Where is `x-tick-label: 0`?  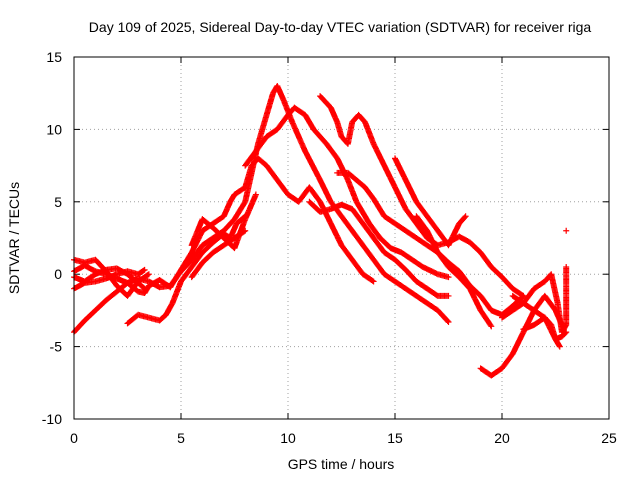
x-tick-label: 0 is located at coordinates (74, 438).